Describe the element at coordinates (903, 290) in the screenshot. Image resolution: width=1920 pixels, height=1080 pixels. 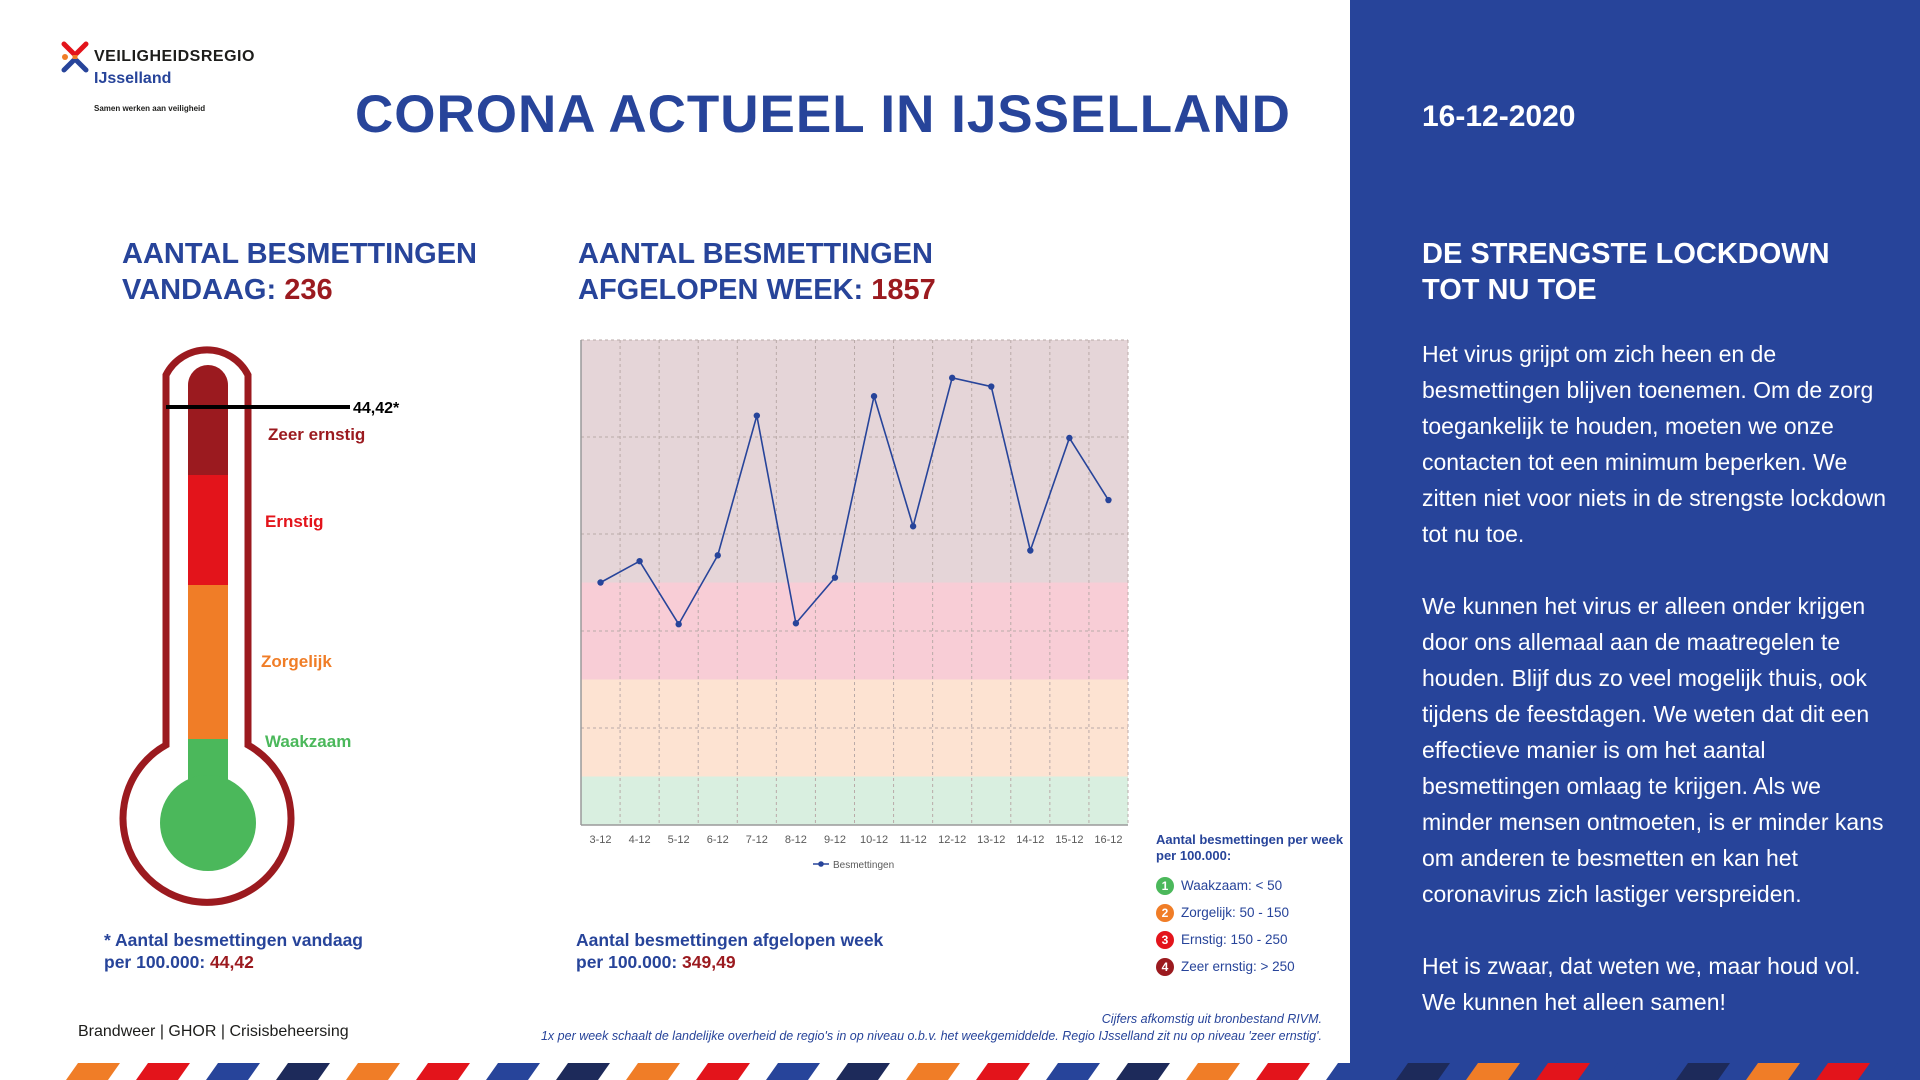
I see `week-value: 1857` at that location.